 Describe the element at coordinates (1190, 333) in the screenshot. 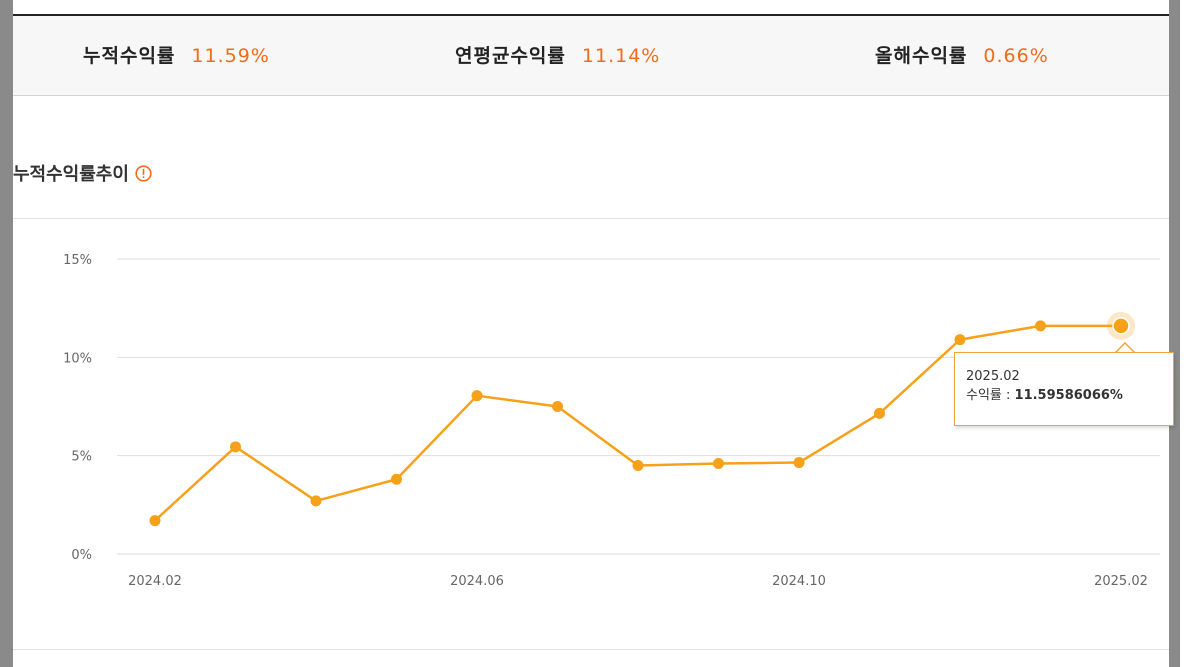

I see `right-frame-edge` at that location.